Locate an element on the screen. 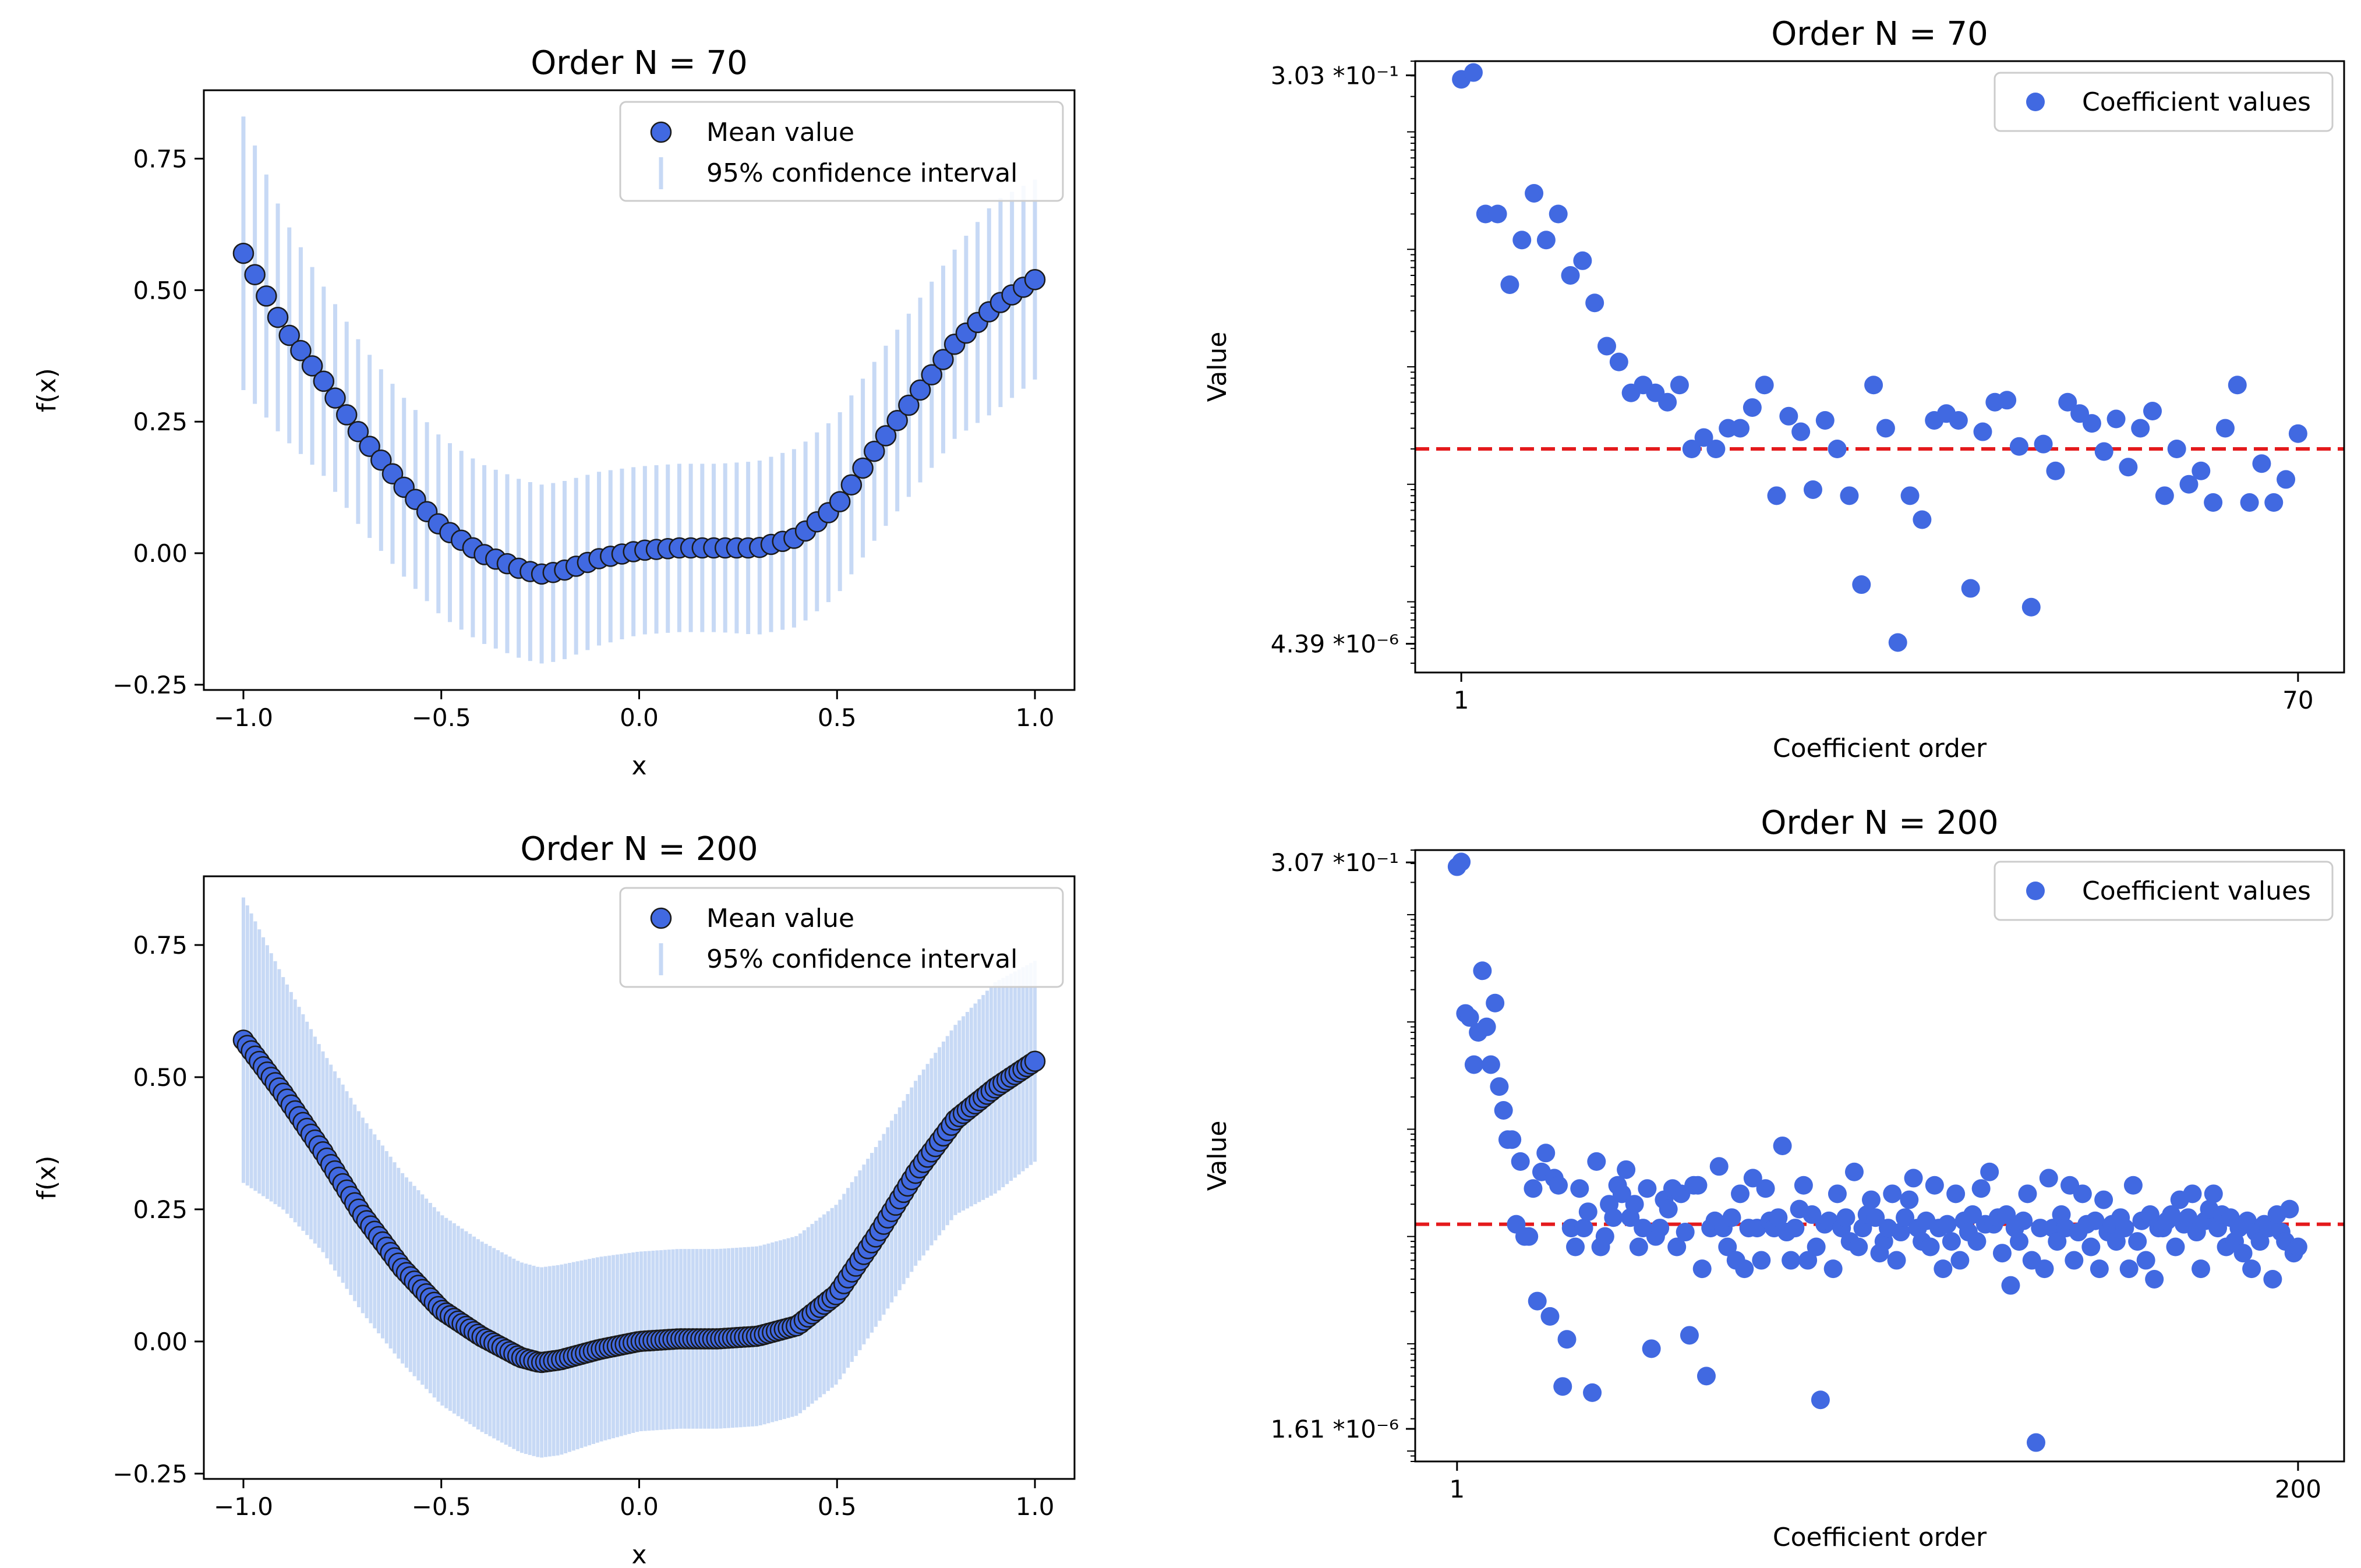 Image resolution: width=2361 pixels, height=1568 pixels. legend: Mean value 95% confidence interval is located at coordinates (842, 938).